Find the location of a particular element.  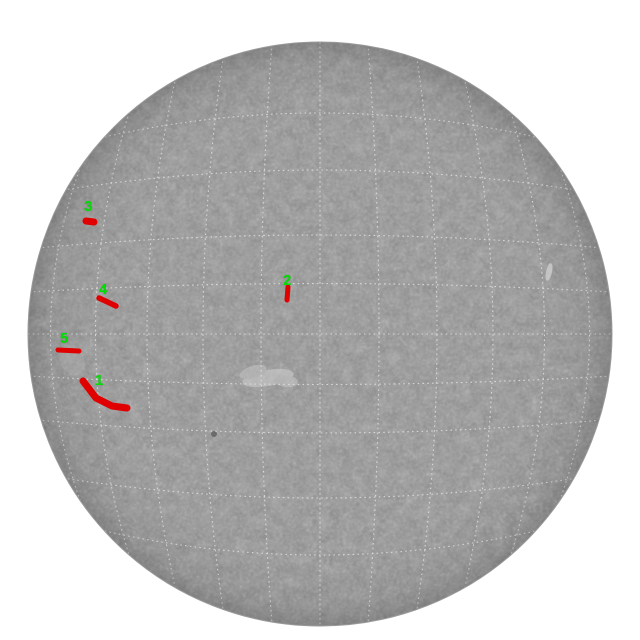

filament-markers is located at coordinates (173, 314).